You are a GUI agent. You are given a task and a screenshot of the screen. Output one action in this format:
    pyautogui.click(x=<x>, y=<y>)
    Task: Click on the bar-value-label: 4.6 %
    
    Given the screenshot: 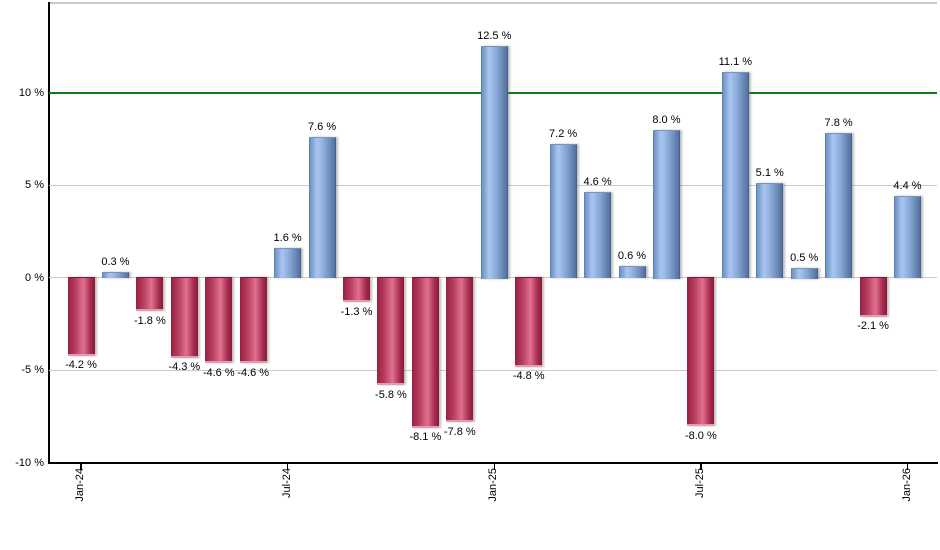 What is the action you would take?
    pyautogui.click(x=597, y=182)
    